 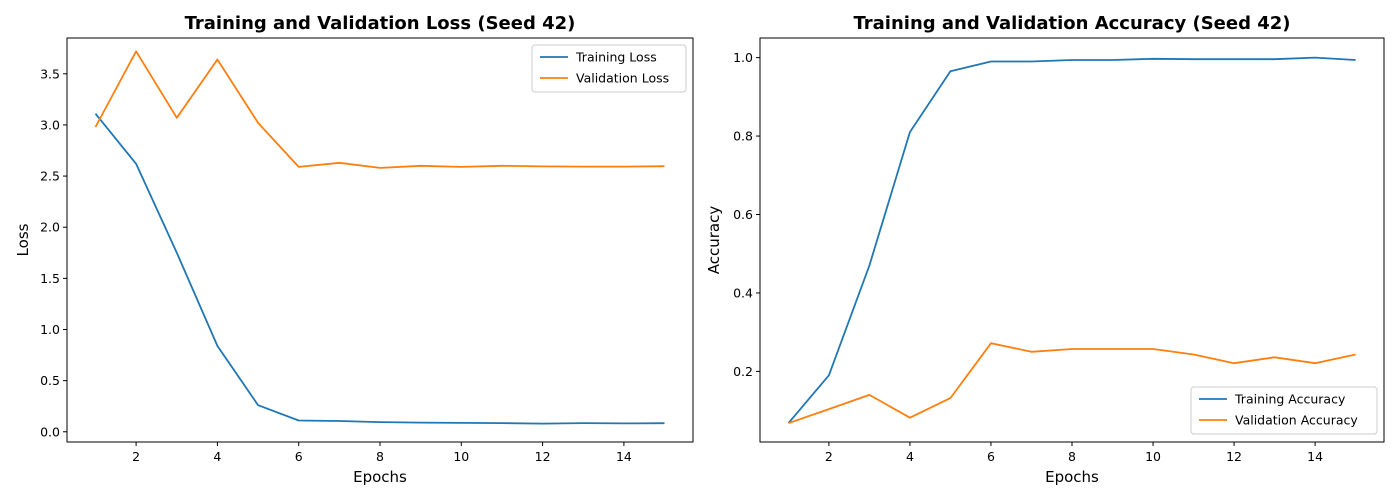 What do you see at coordinates (380, 23) in the screenshot?
I see `loss-chart-title: Training and Validation Loss (Seed 42)` at bounding box center [380, 23].